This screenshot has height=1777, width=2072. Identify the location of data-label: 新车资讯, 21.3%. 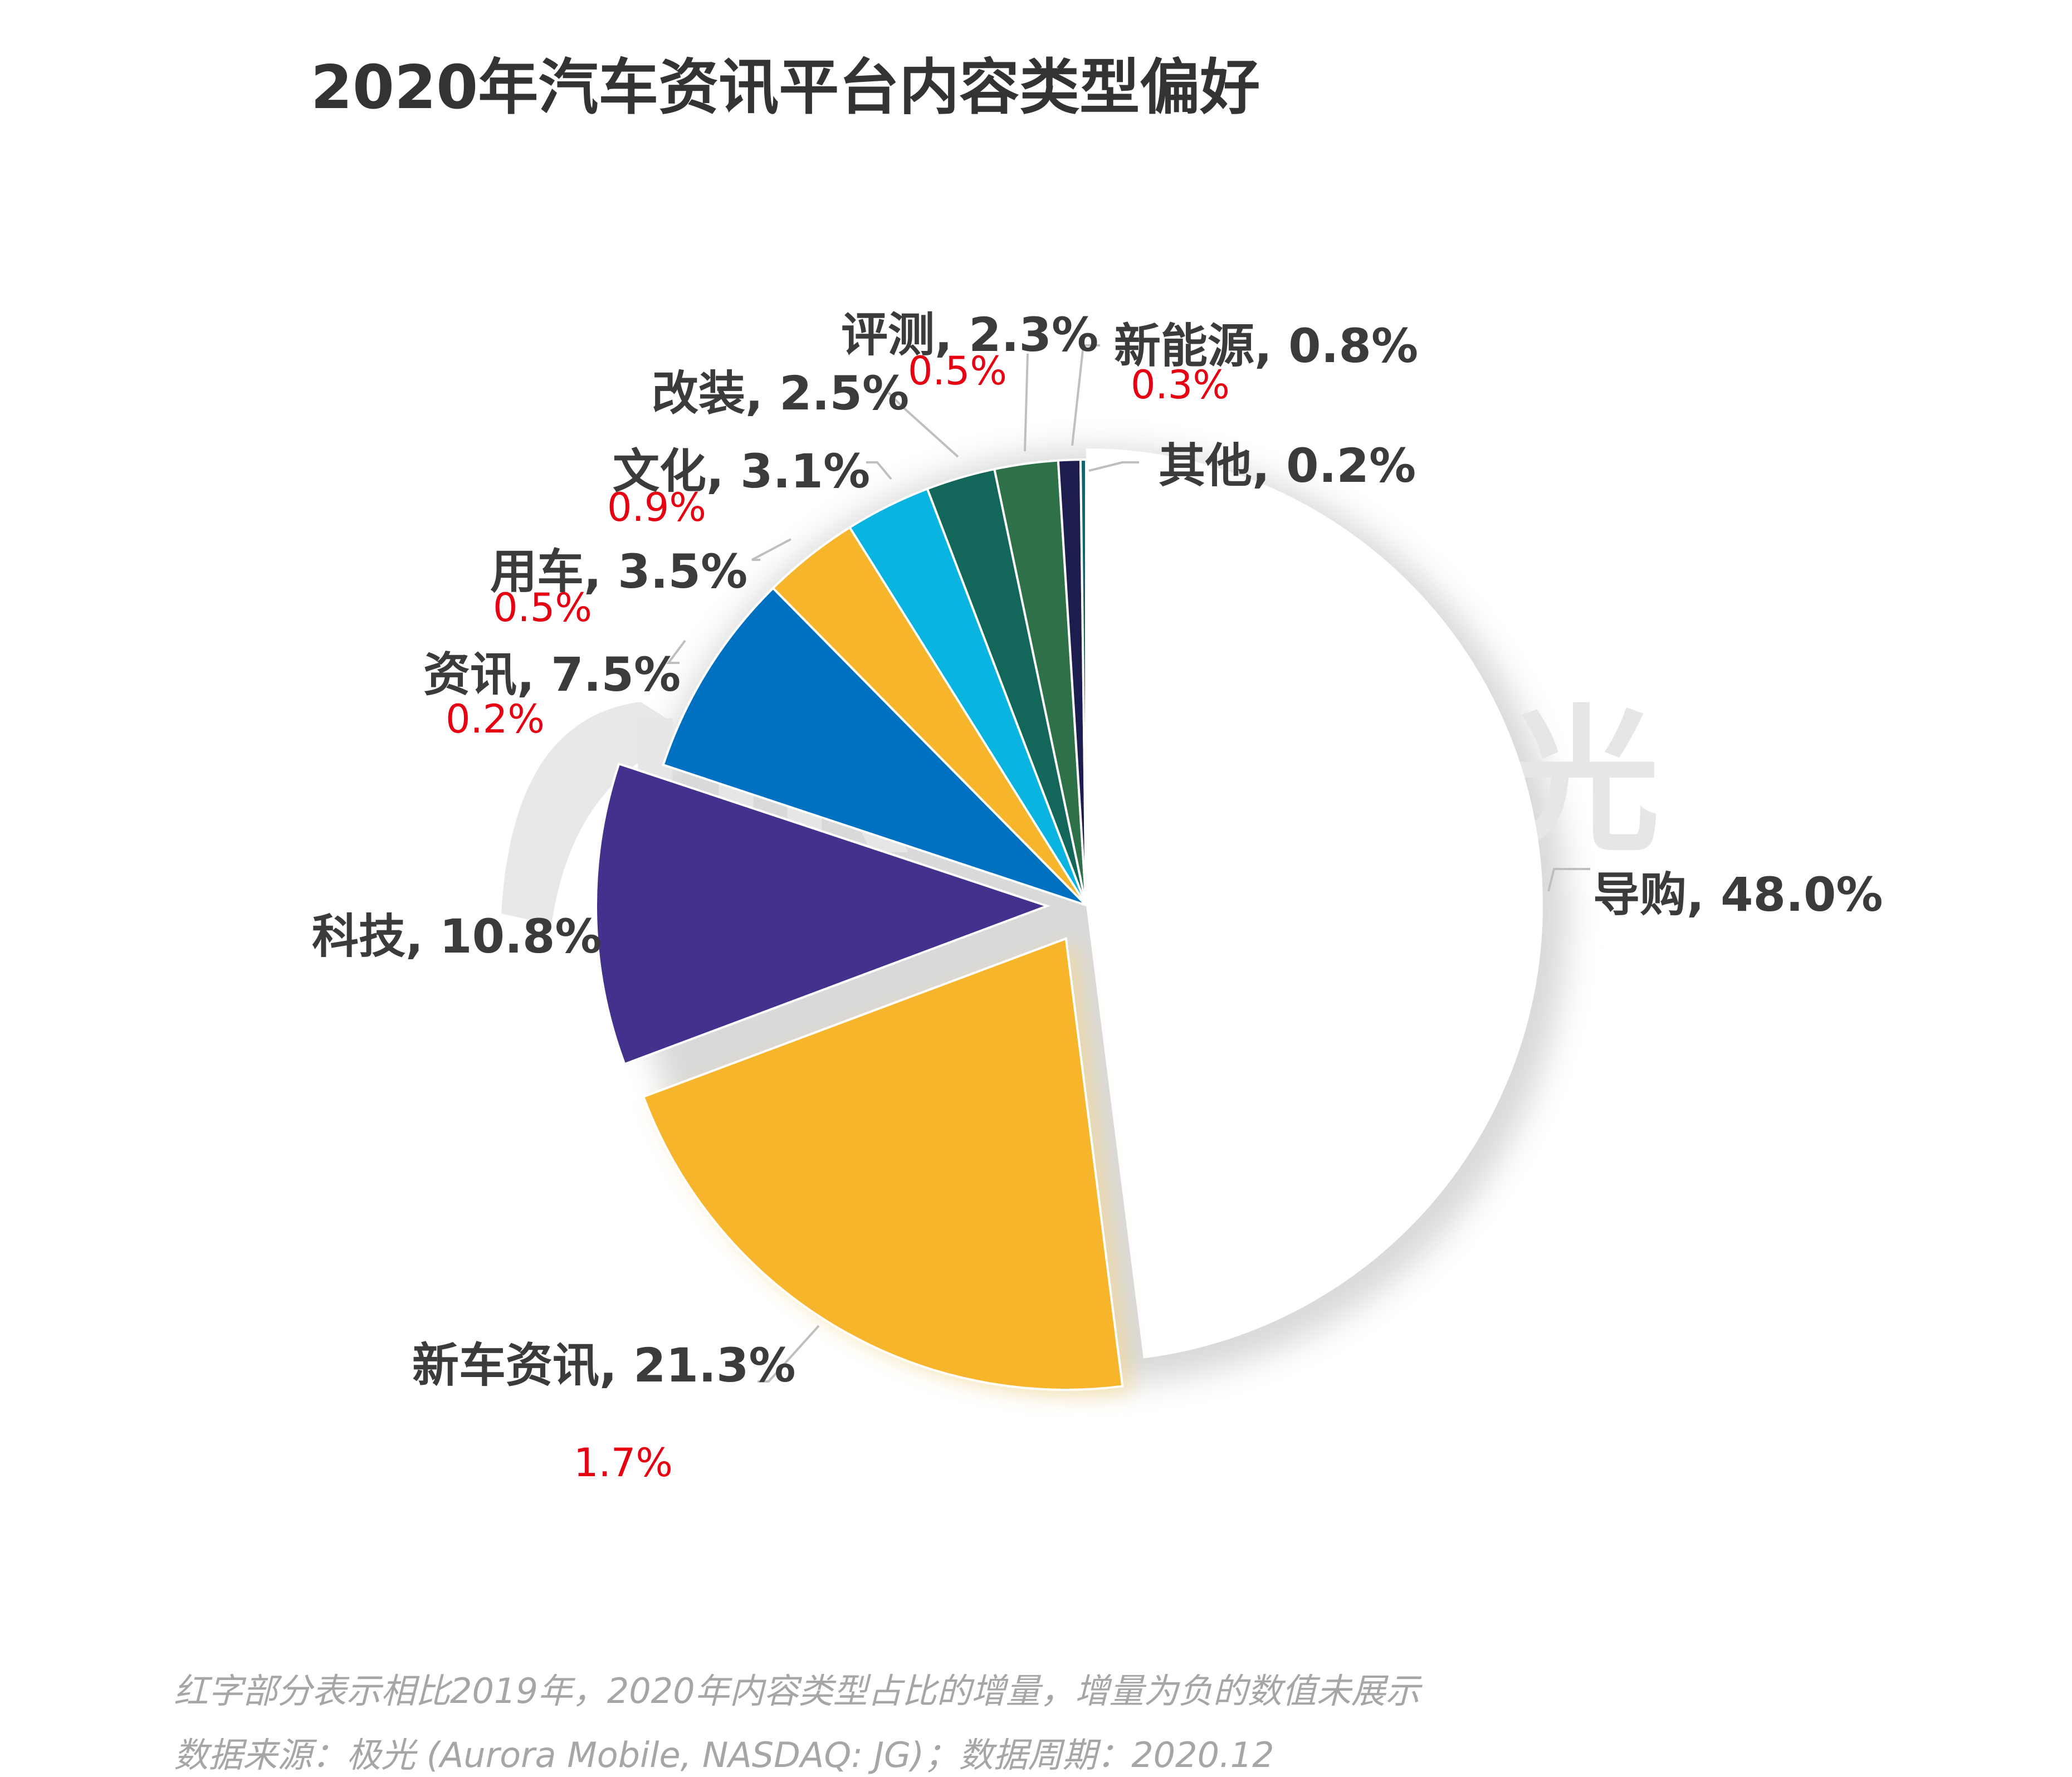
(604, 1365).